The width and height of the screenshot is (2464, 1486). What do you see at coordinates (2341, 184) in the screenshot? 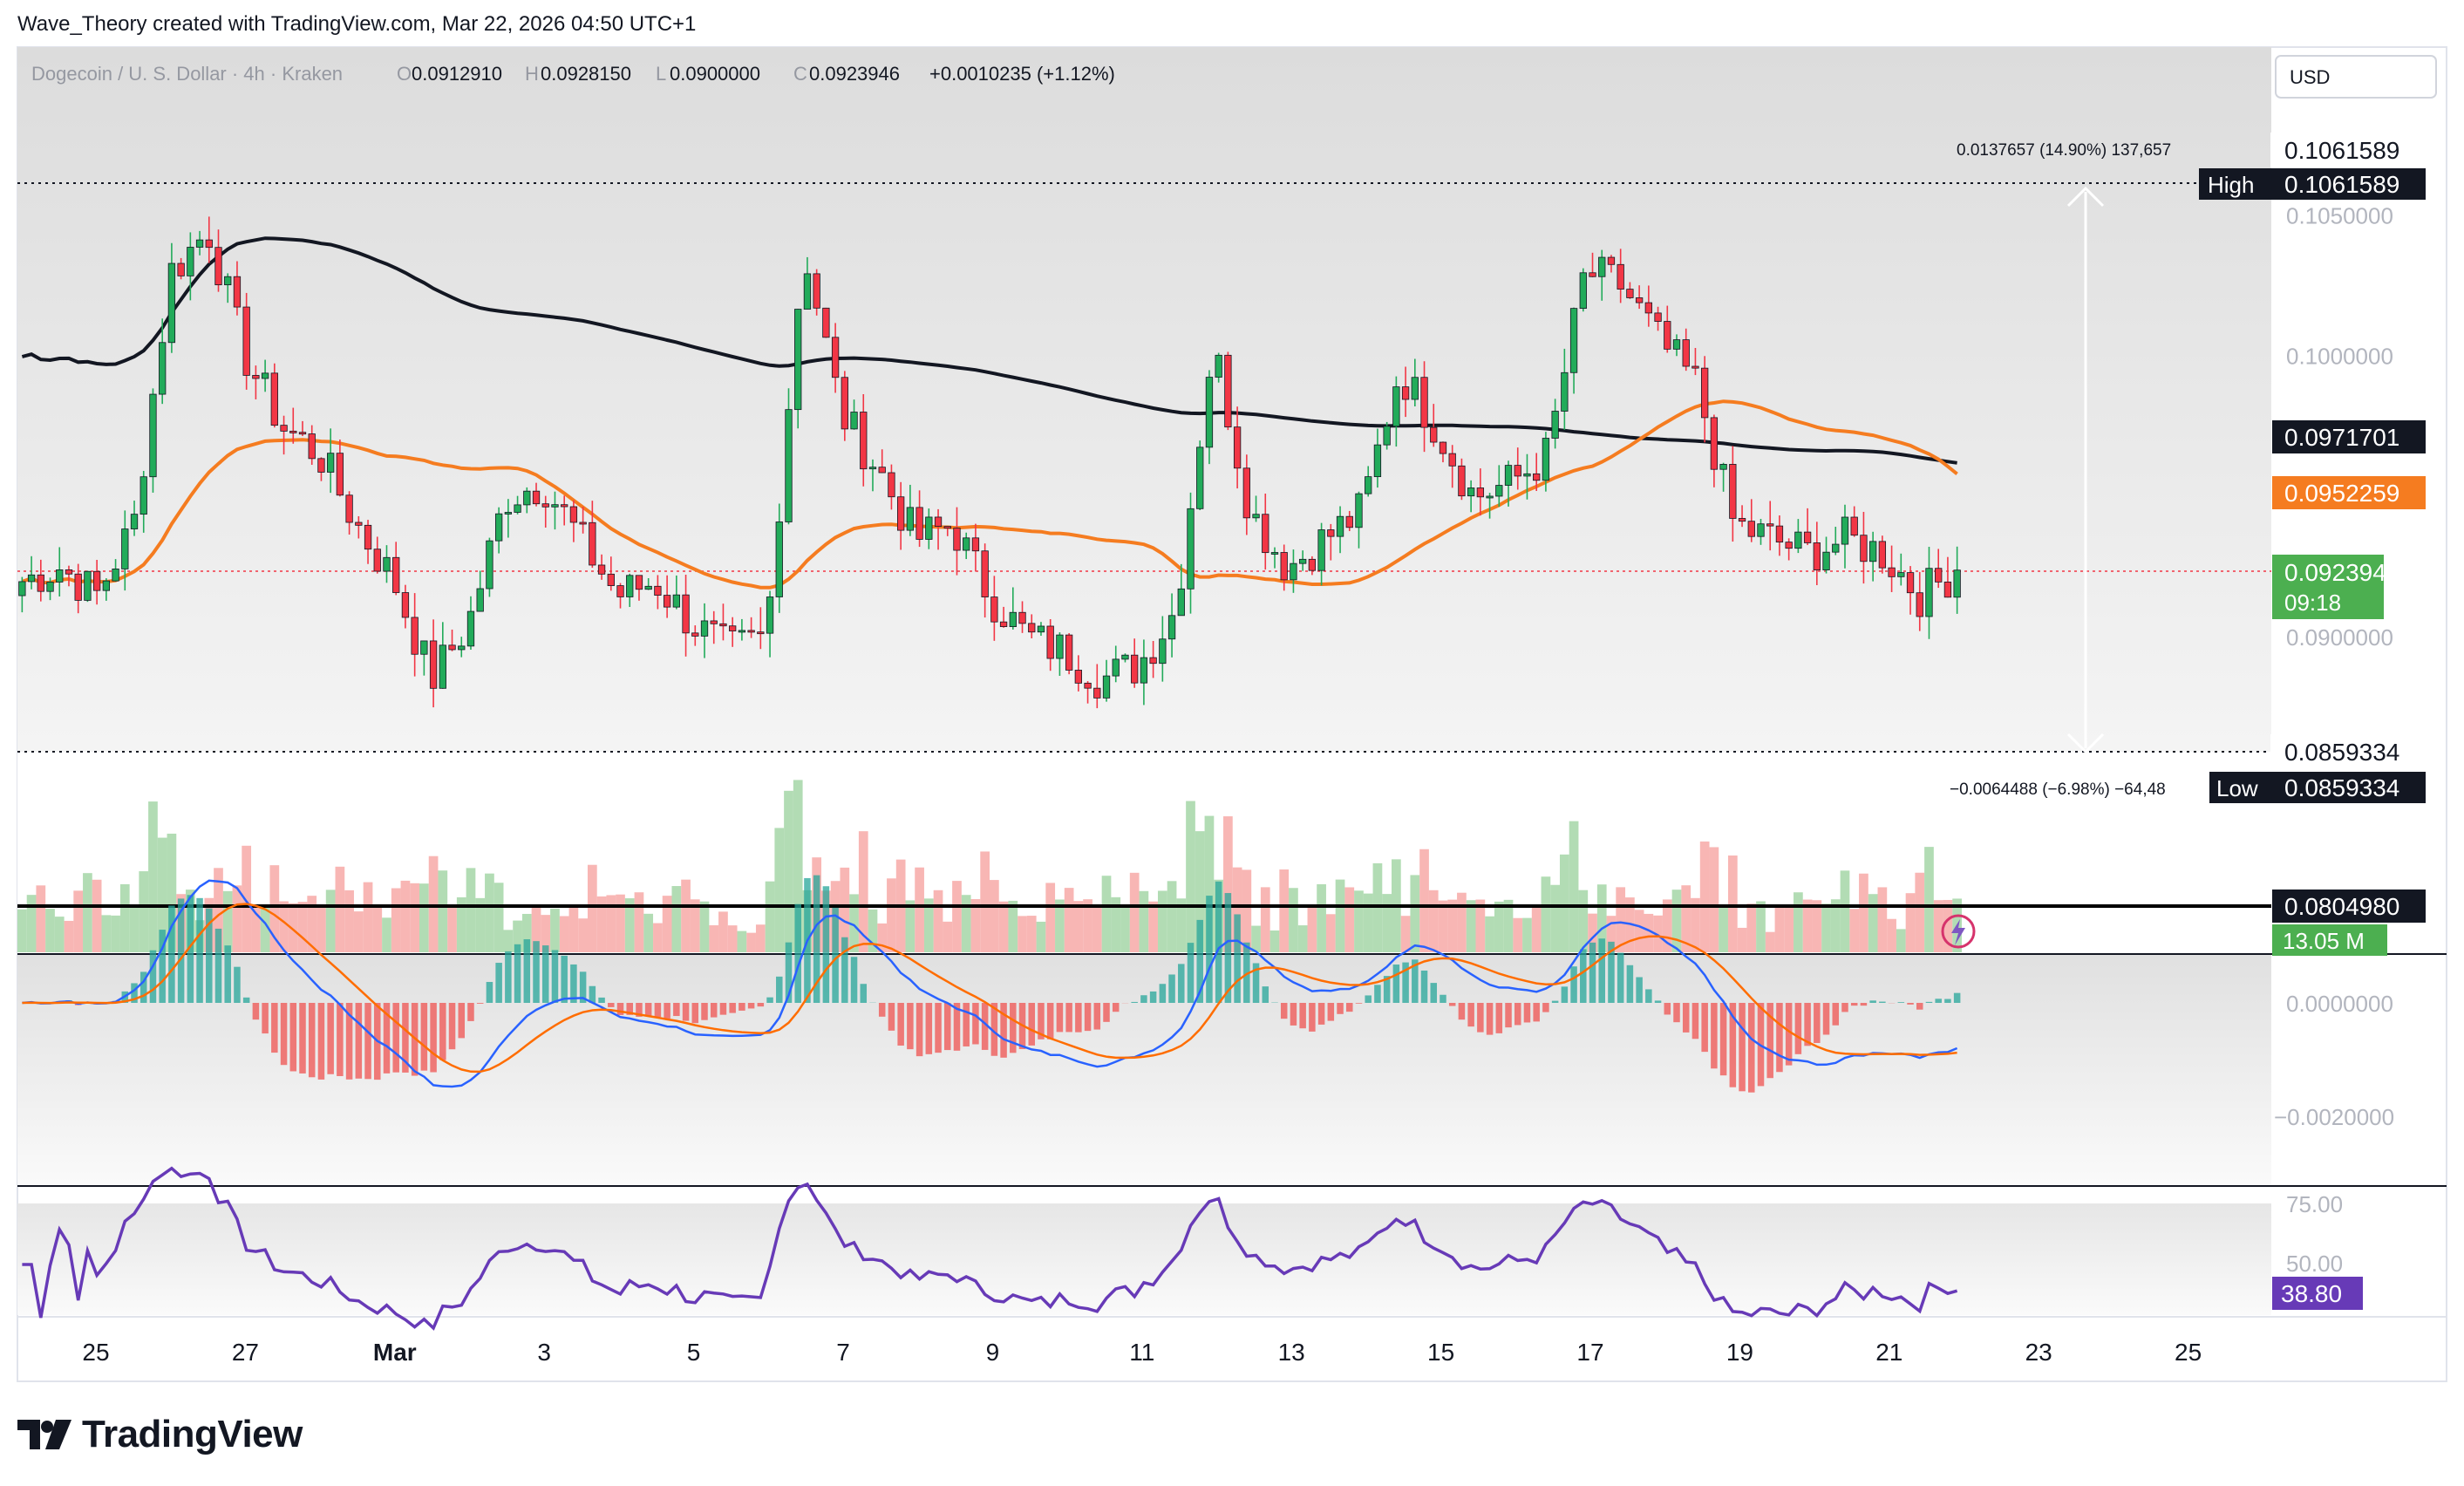
I see `high-price-tag: 0.1061589` at bounding box center [2341, 184].